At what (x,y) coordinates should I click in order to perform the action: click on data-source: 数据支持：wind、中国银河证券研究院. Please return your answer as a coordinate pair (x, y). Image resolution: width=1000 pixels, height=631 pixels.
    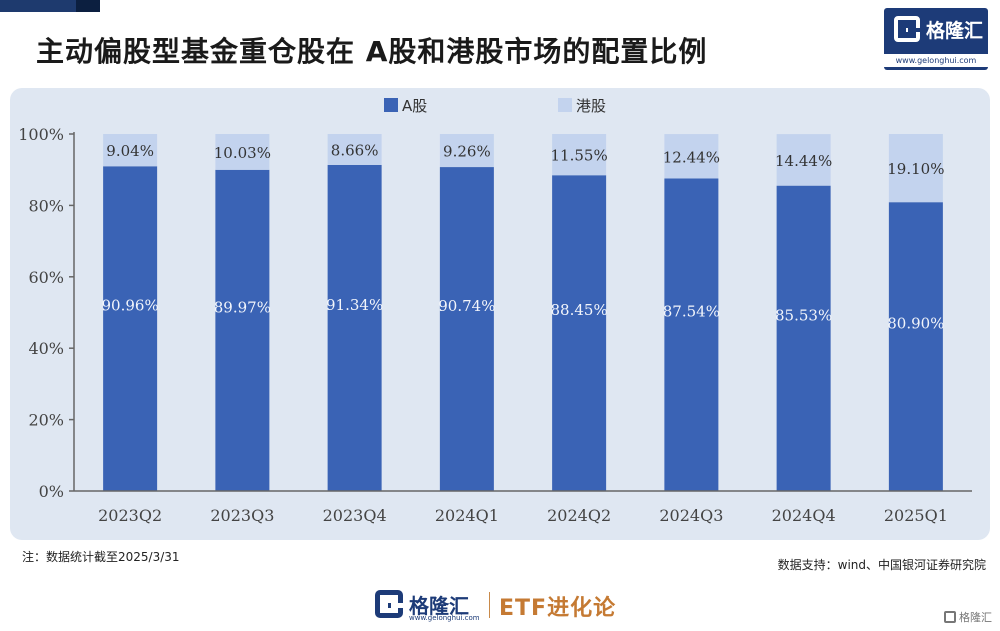
    Looking at the image, I should click on (881, 565).